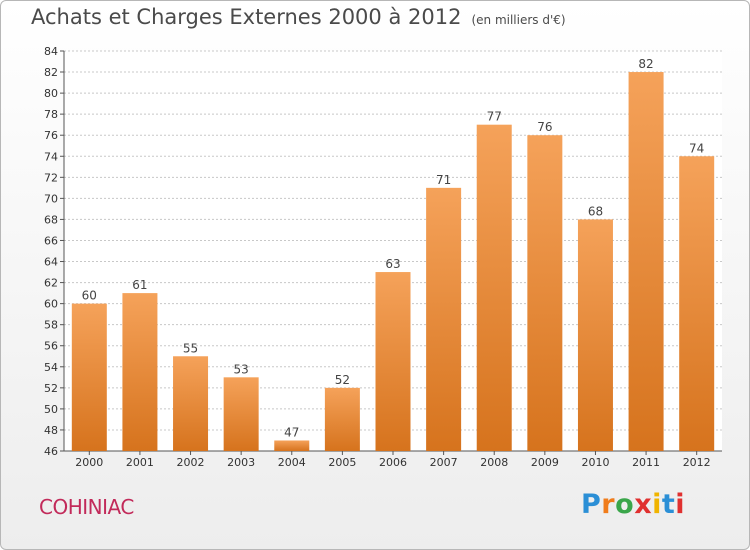 The width and height of the screenshot is (750, 550). I want to click on data-label-2009: 76, so click(544, 127).